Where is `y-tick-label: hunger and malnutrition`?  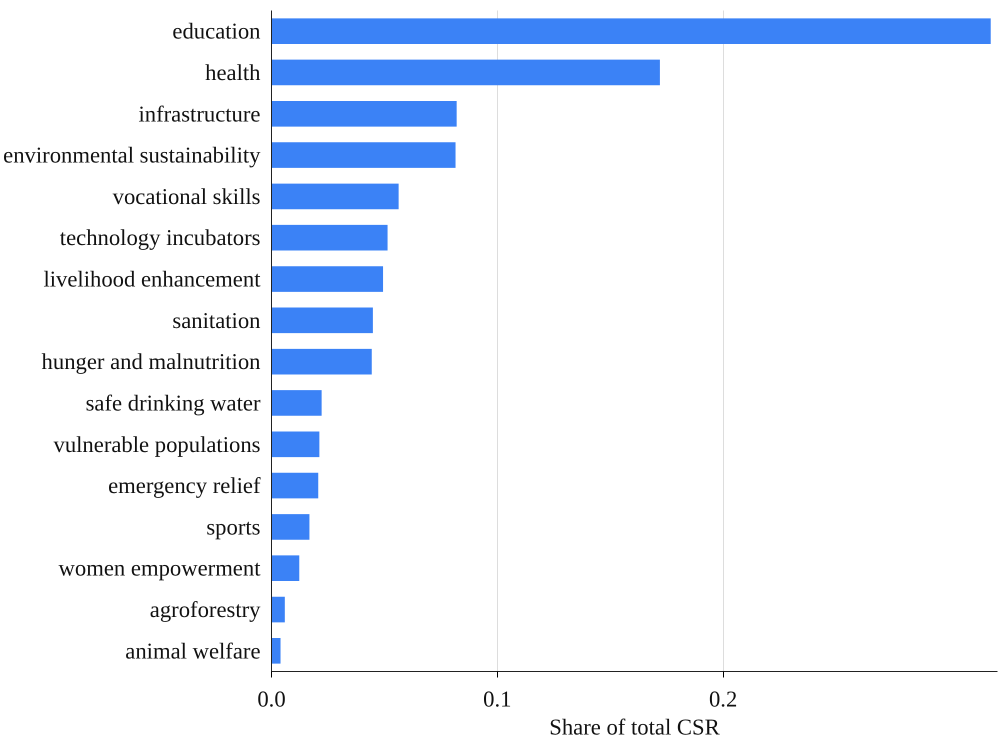
y-tick-label: hunger and malnutrition is located at coordinates (151, 361).